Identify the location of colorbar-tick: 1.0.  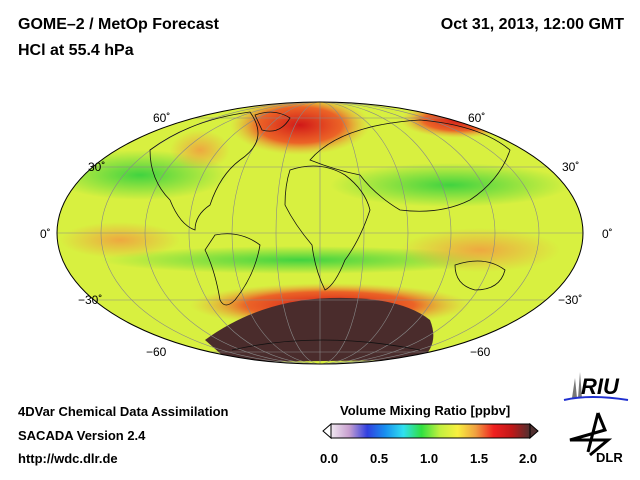
(429, 458).